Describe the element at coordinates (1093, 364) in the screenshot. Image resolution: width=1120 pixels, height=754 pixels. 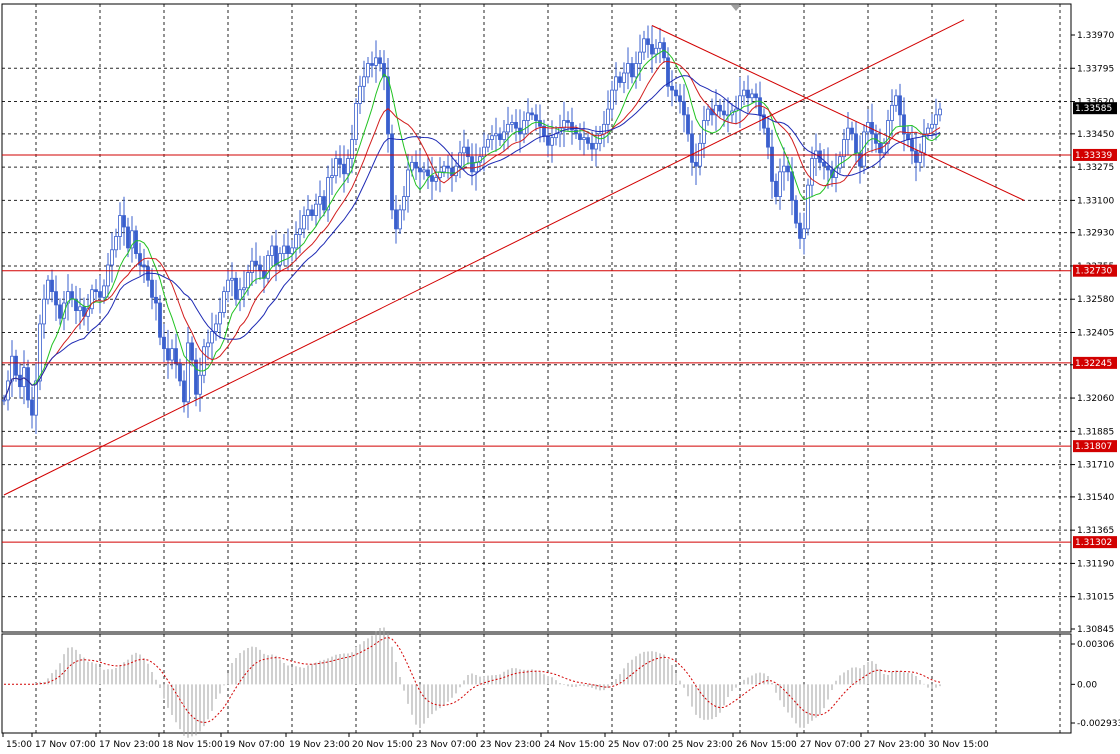
I see `level-price-label: 1.32245` at that location.